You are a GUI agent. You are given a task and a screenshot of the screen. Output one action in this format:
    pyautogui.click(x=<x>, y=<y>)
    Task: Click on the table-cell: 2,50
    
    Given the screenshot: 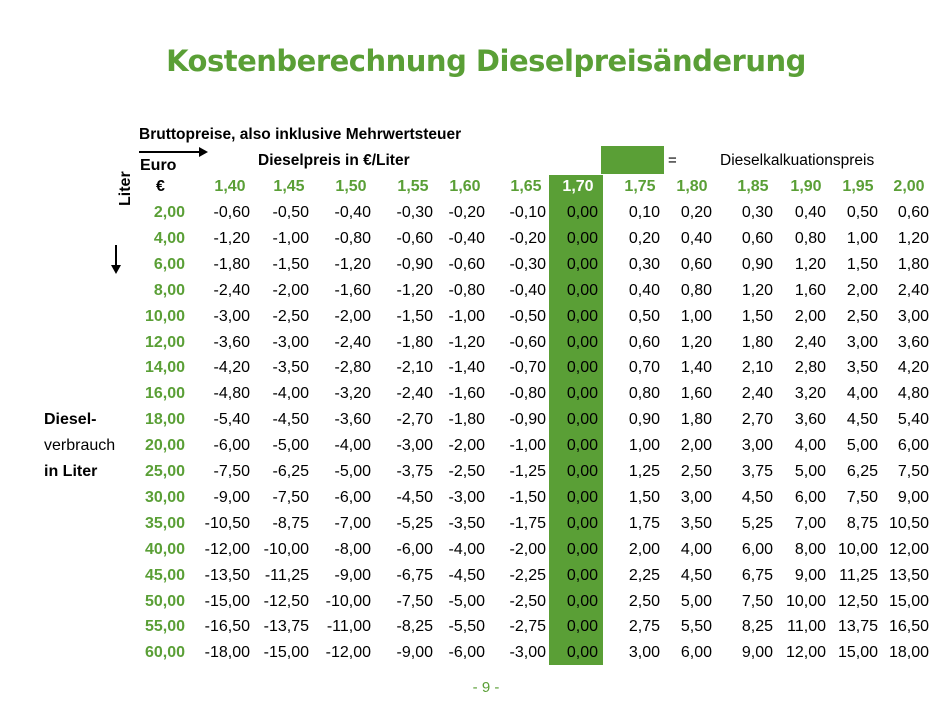 What is the action you would take?
    pyautogui.click(x=644, y=601)
    